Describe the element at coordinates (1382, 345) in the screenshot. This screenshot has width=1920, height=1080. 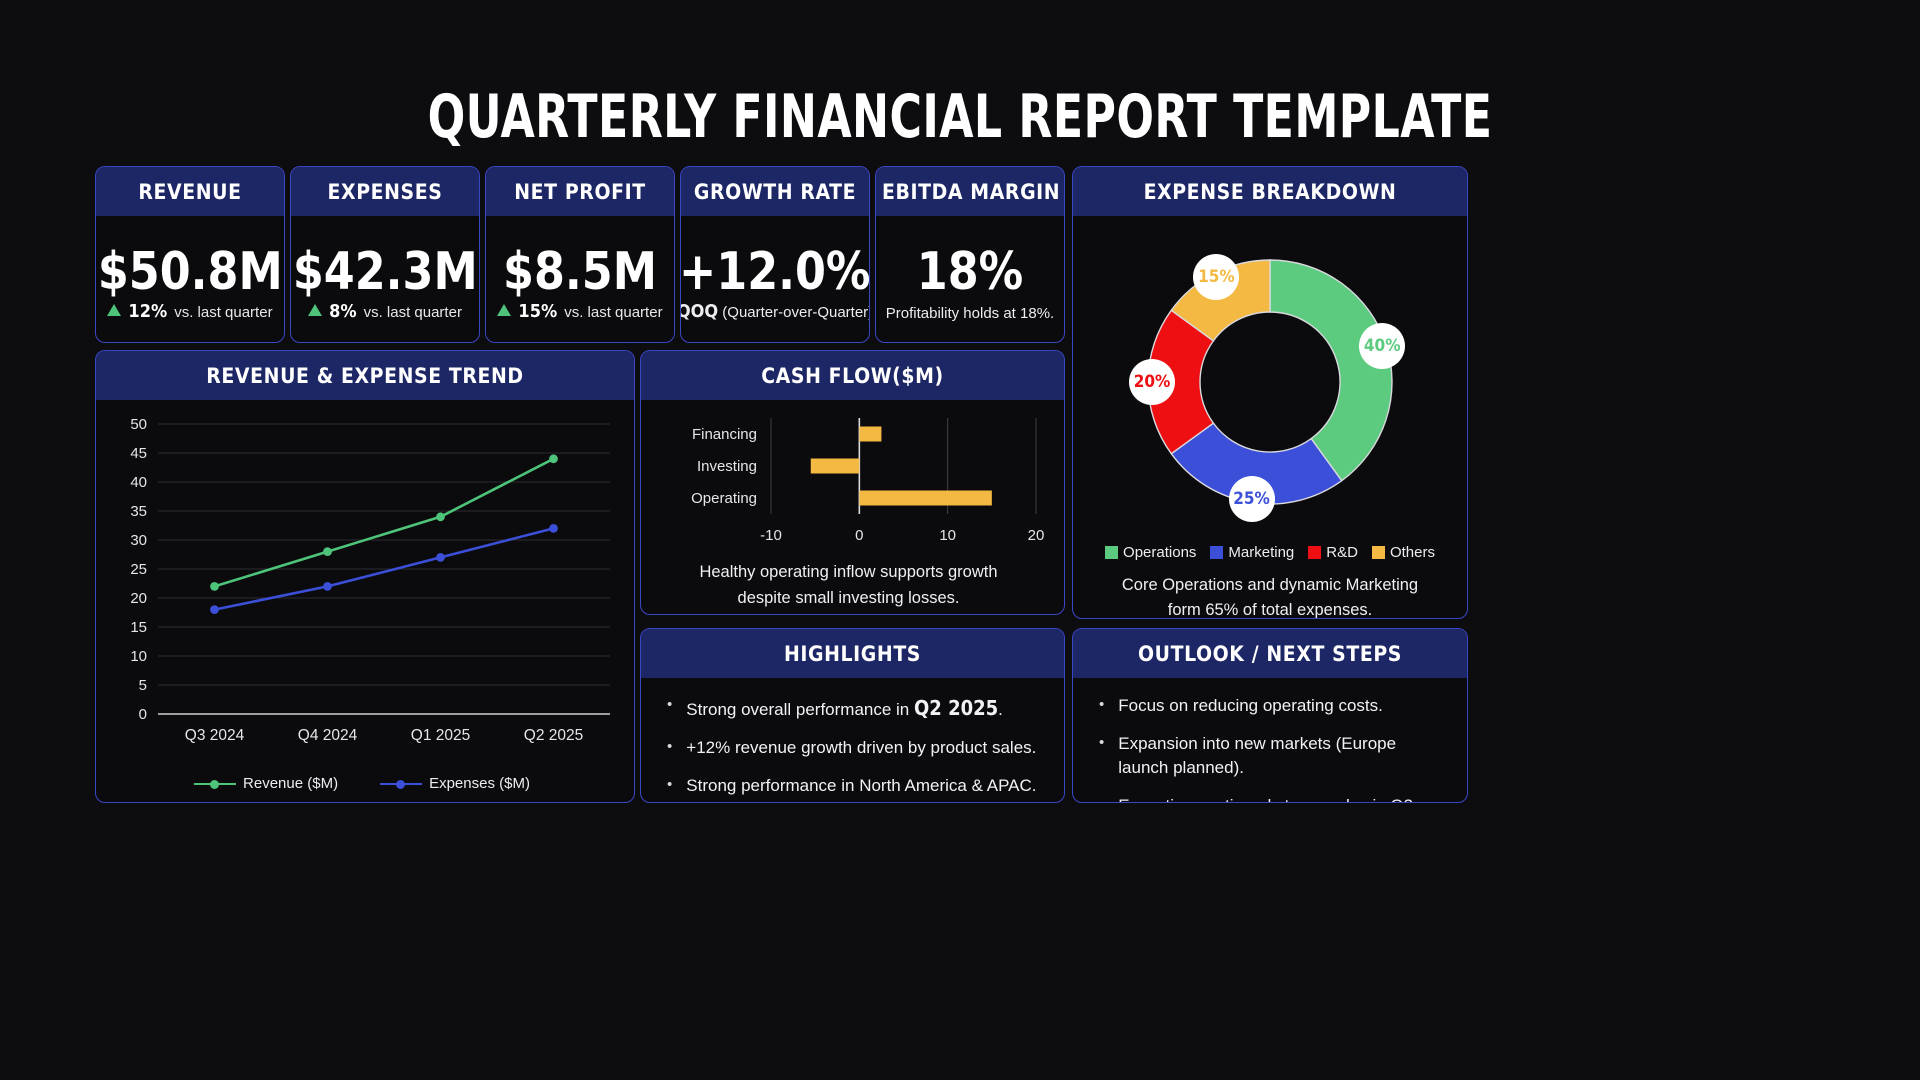
I see `donut-value-badge: 40%` at that location.